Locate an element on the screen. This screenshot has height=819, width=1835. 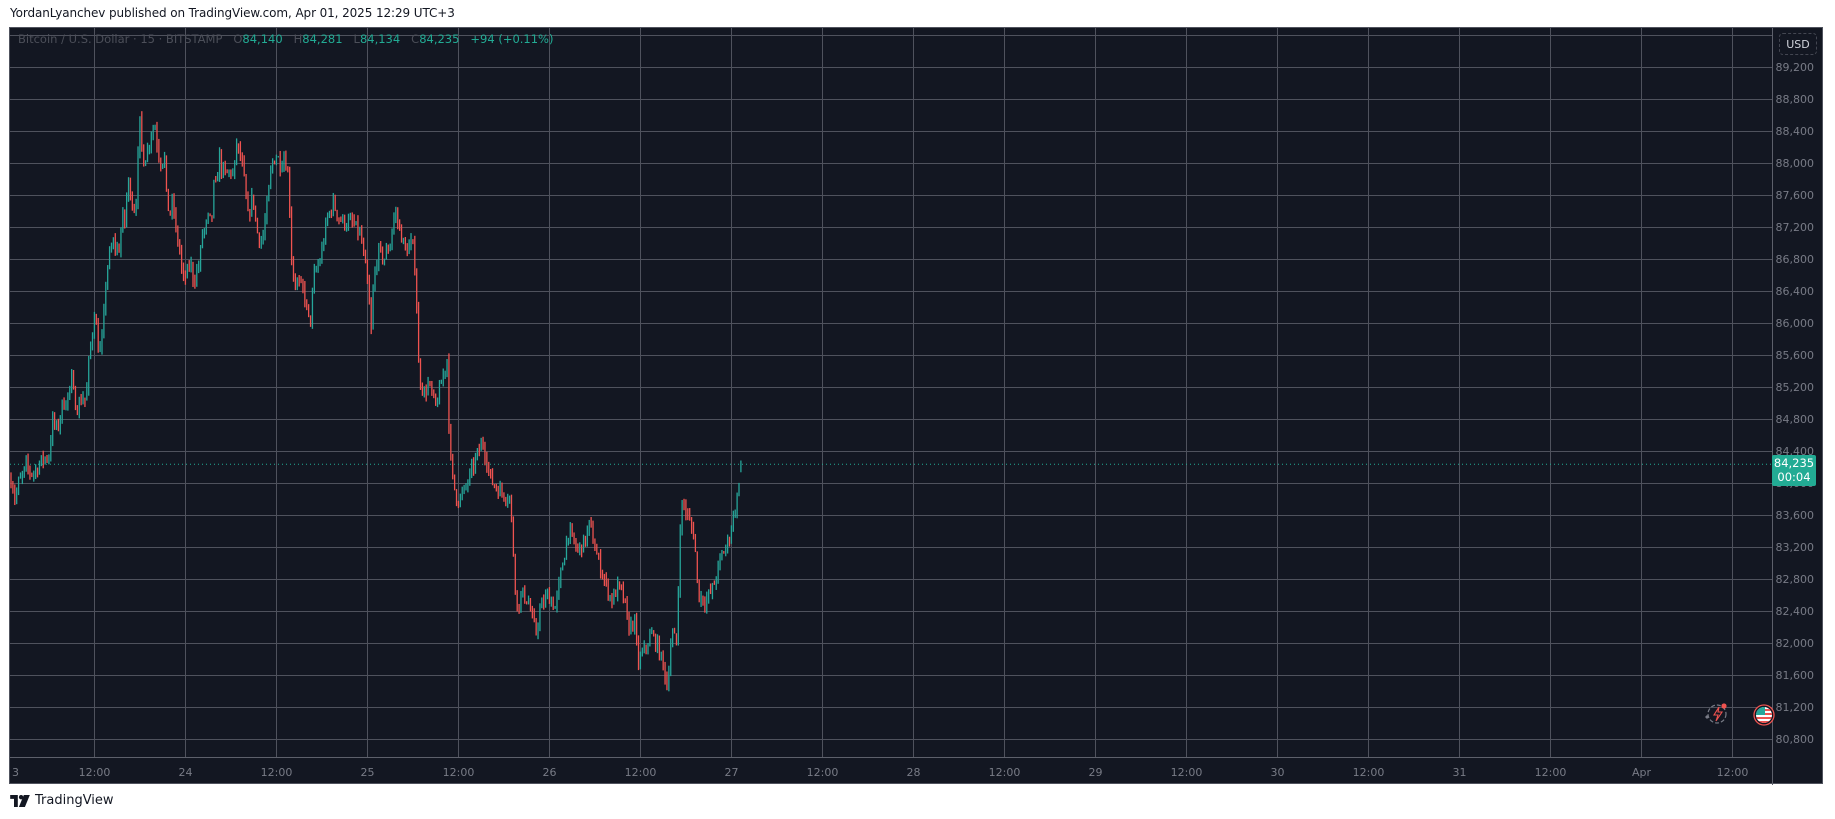
high-label: H is located at coordinates (298, 39).